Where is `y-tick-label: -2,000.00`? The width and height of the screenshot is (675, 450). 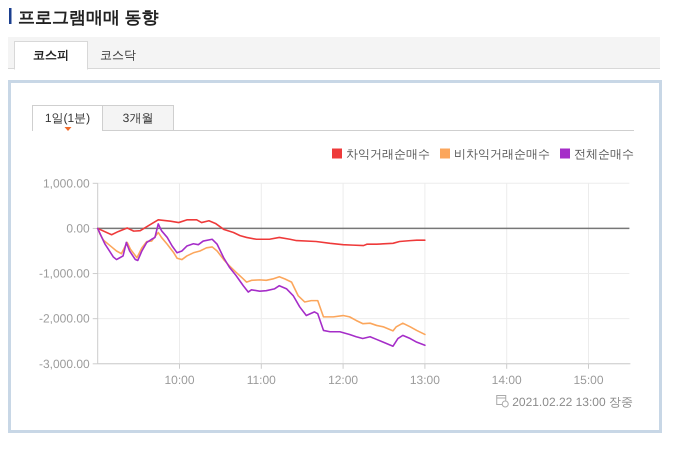
y-tick-label: -2,000.00 is located at coordinates (64, 319).